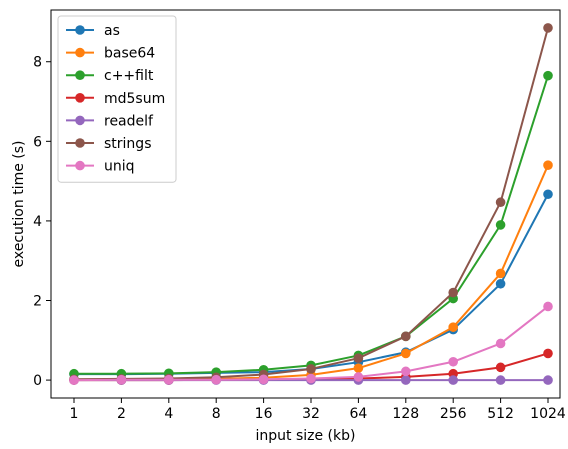  I want to click on legend-box, so click(117, 99).